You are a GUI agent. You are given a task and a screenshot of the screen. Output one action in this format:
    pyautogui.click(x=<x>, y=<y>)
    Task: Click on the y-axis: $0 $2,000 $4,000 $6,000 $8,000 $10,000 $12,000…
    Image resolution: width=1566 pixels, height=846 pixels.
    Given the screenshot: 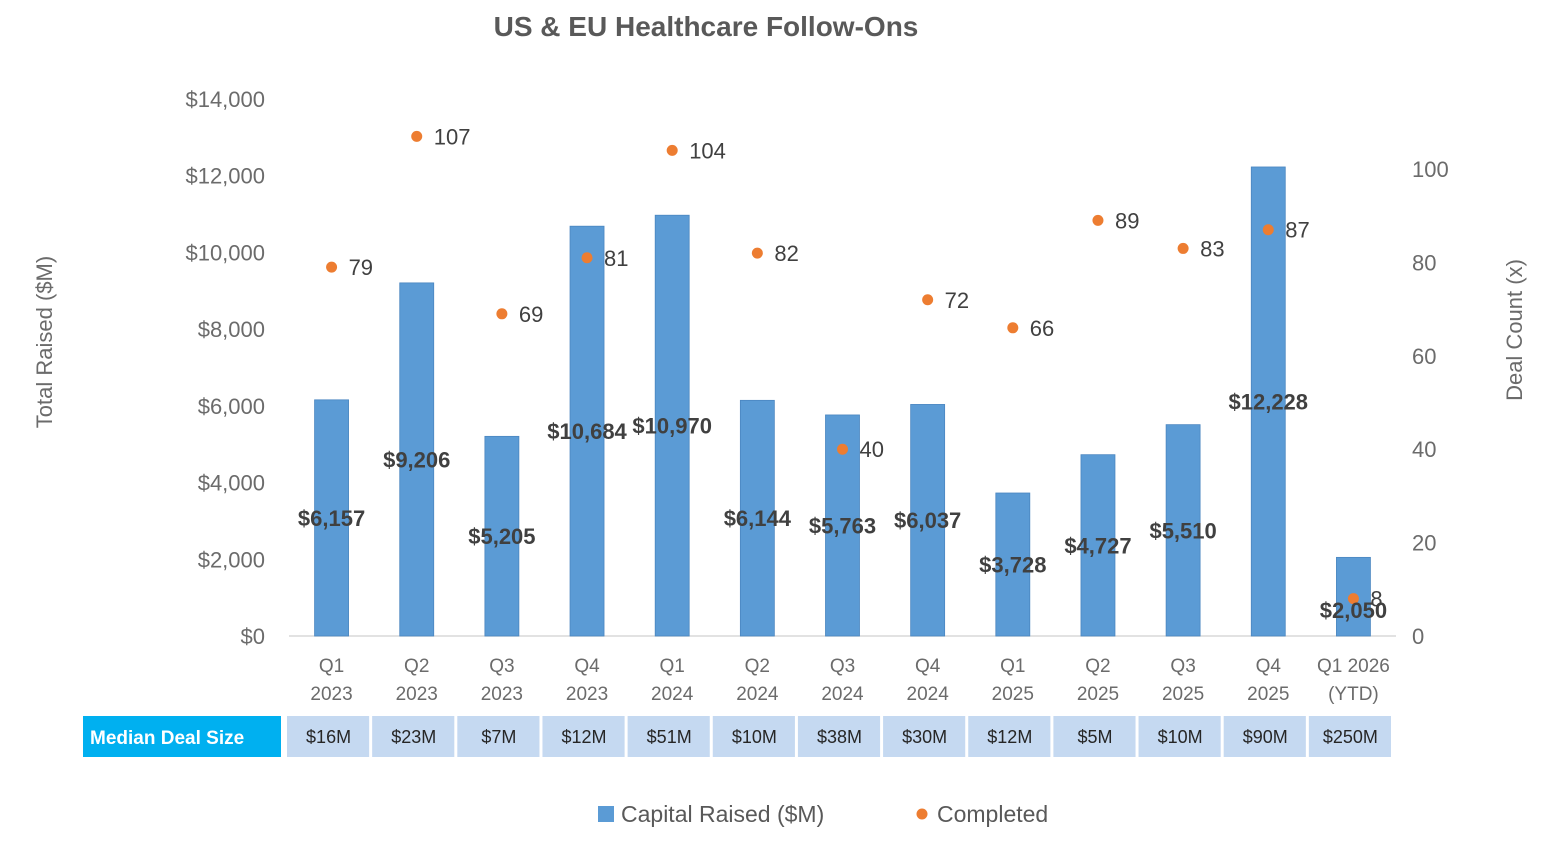 What is the action you would take?
    pyautogui.click(x=225, y=368)
    